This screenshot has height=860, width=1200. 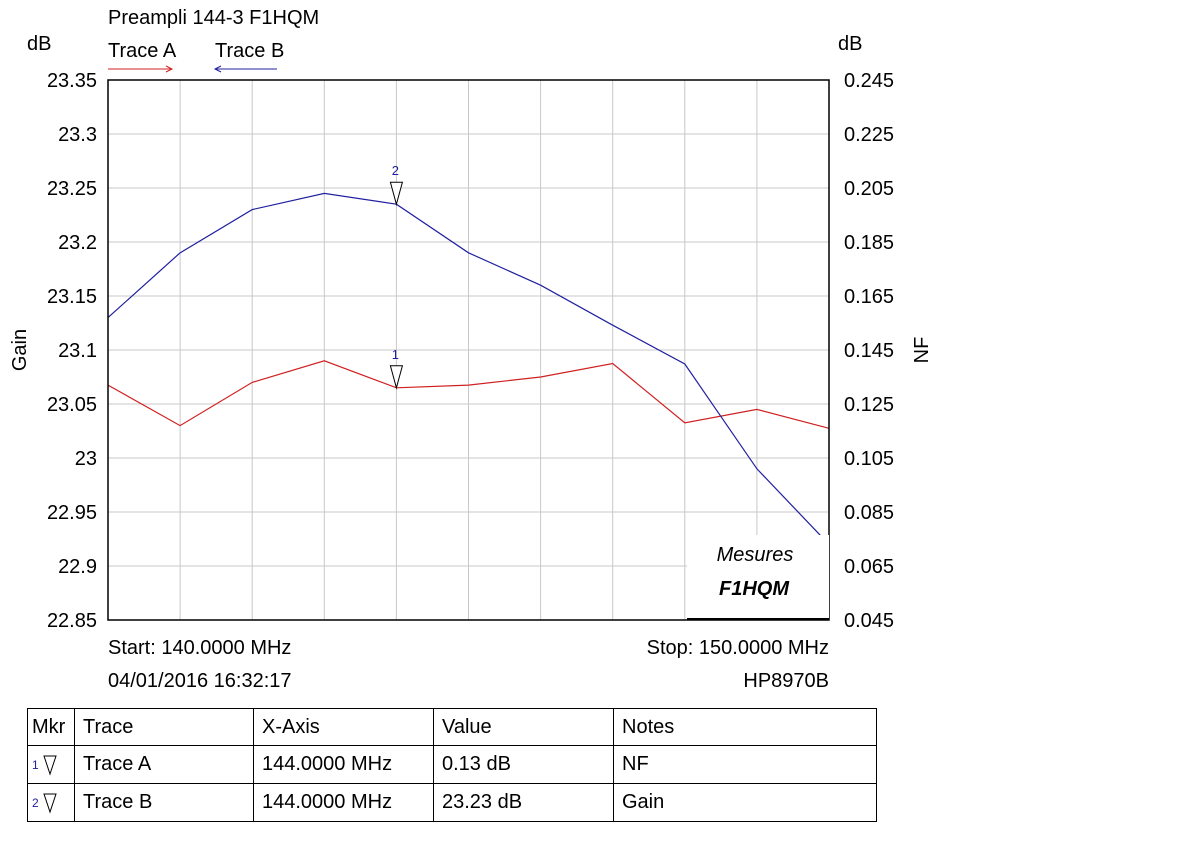 I want to click on left-tick-label: 22.9, so click(x=77, y=567).